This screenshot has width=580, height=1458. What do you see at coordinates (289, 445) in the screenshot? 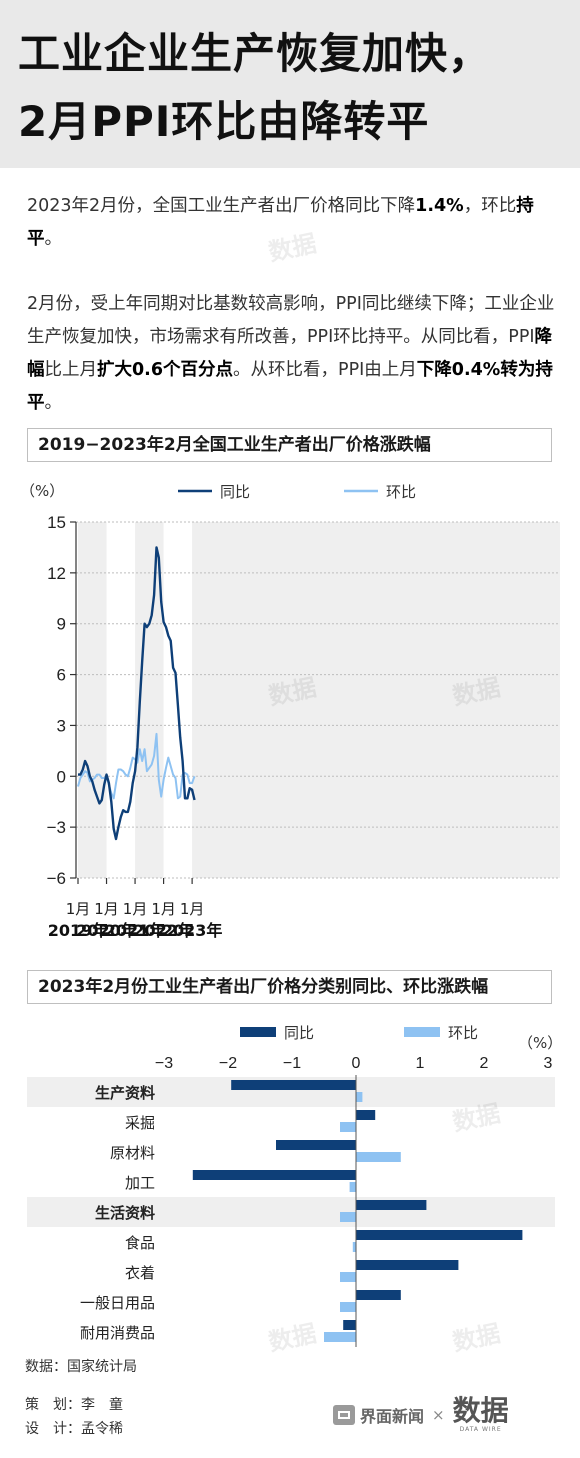
I see `line-chart-title: 2019−2023年2月全国工业生产者出厂价格涨跌幅` at bounding box center [289, 445].